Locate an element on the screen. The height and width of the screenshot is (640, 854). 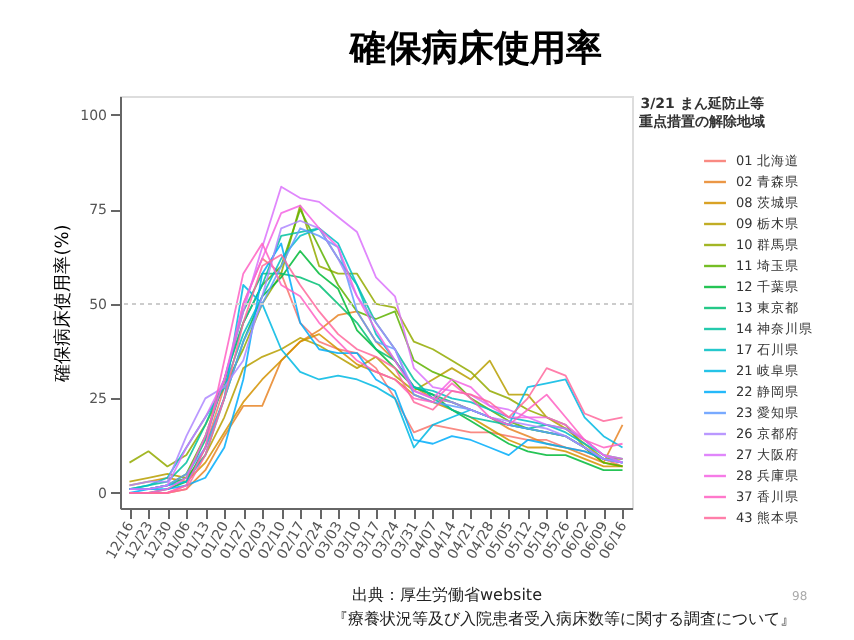
source-note: 出典：厚生労働省website is located at coordinates (447, 595).